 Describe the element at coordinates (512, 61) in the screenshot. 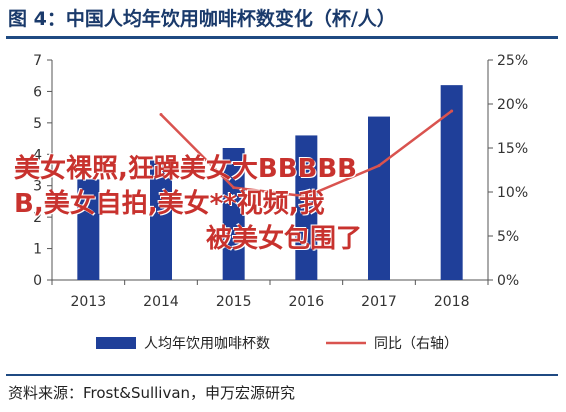

I see `right-axis-tick-label: 25%` at that location.